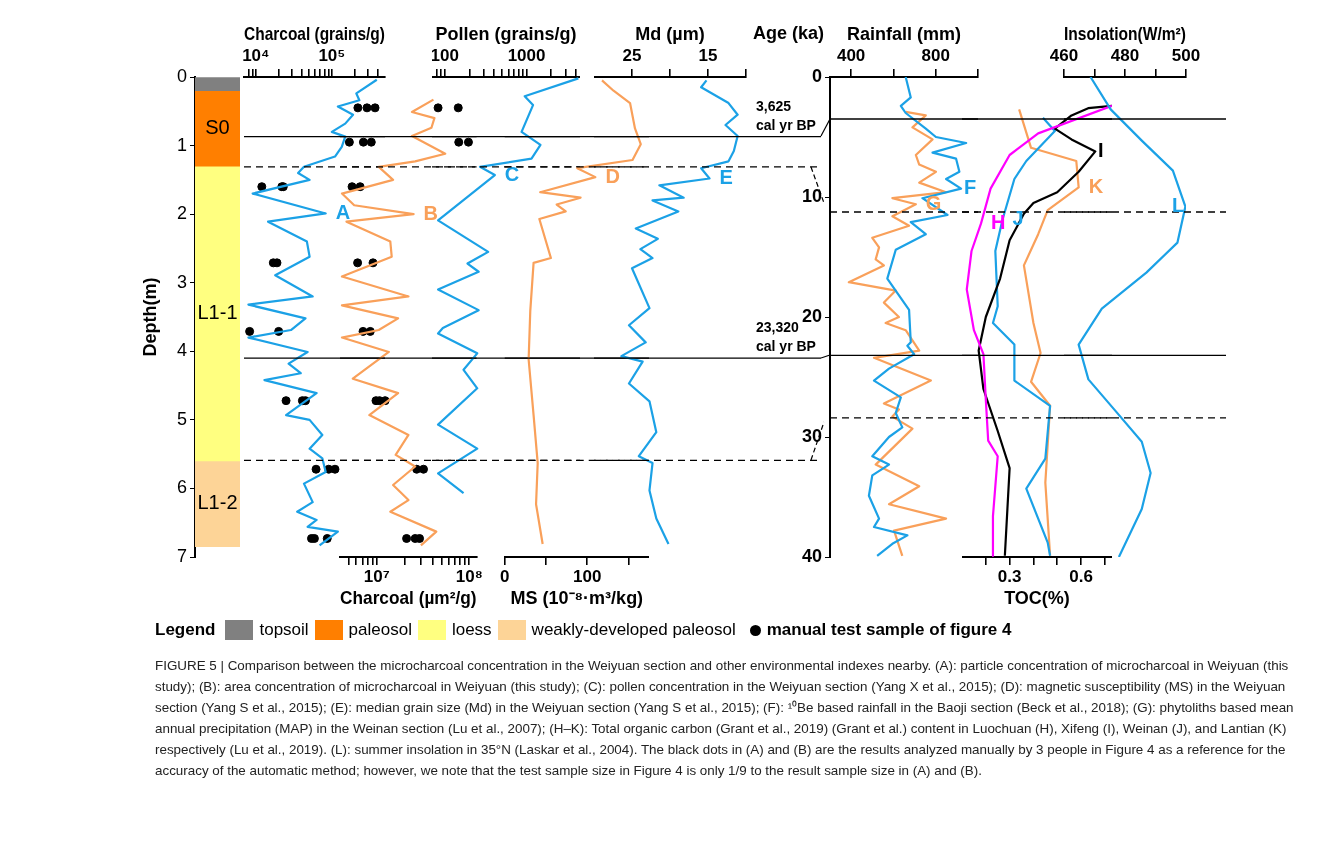 The width and height of the screenshot is (1342, 855). Describe the element at coordinates (851, 56) in the screenshot. I see `x-tick-label: 400` at that location.